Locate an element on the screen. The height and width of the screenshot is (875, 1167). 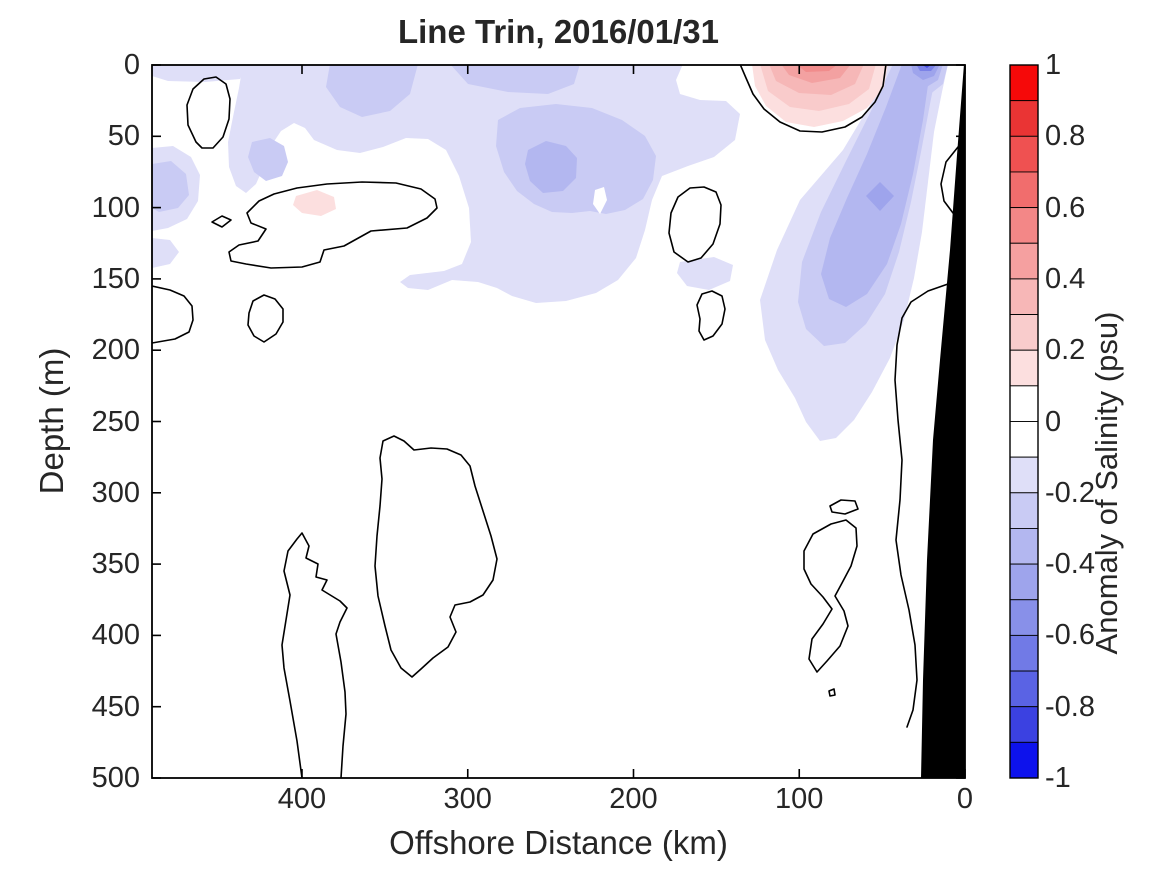
colorbar-tick-label: -0.8 is located at coordinates (1070, 706).